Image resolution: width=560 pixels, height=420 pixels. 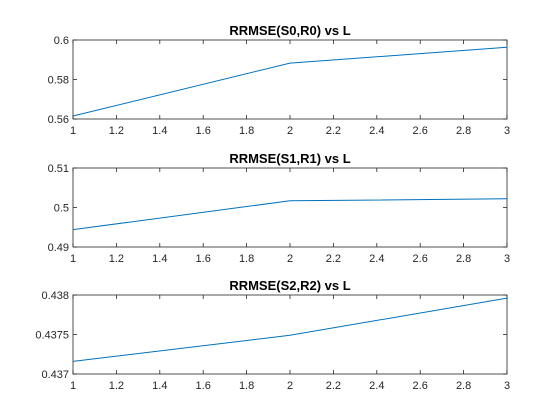 What do you see at coordinates (289, 30) in the screenshot?
I see `subplot-title: RRMSE(S0,R0) vs L` at bounding box center [289, 30].